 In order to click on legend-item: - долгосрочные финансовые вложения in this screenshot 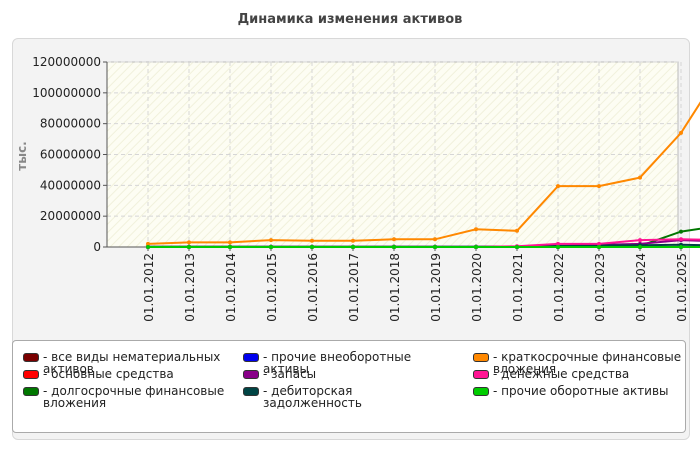, I will do `click(128, 397)`.